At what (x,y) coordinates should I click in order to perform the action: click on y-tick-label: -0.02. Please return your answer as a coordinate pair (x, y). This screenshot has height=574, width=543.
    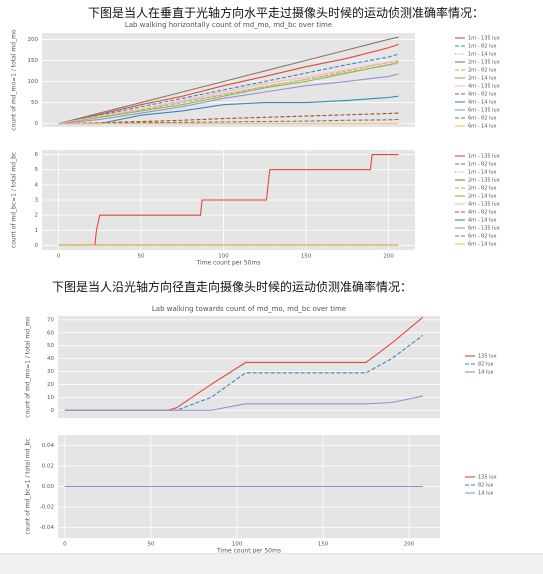
    Looking at the image, I should click on (47, 508).